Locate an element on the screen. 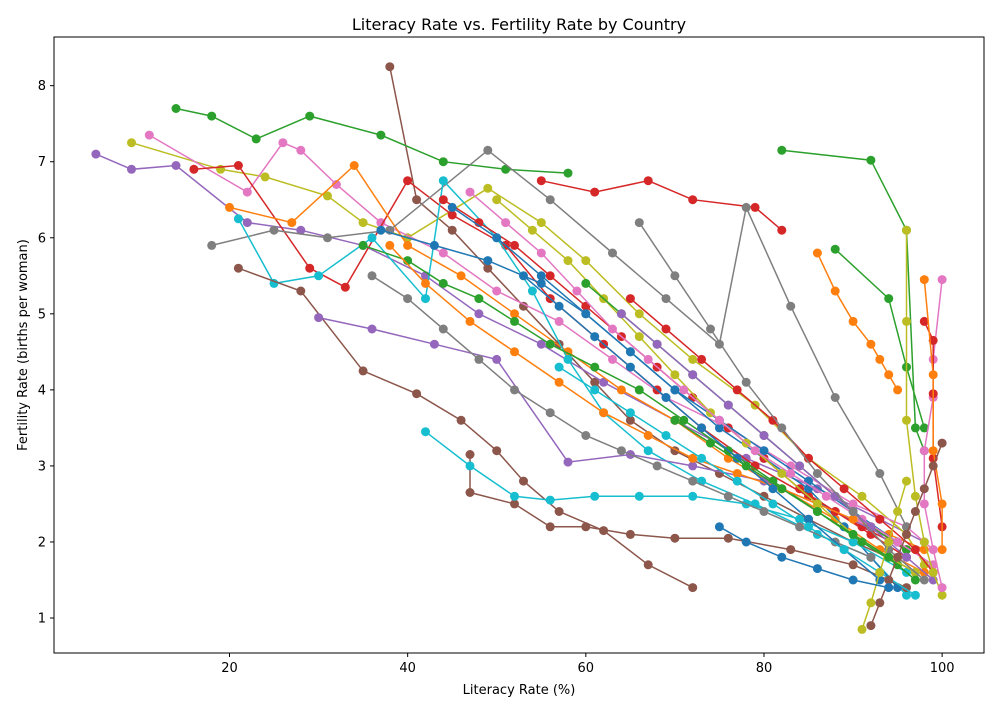 The width and height of the screenshot is (1005, 707). y-tick-label: 6 is located at coordinates (42, 238).